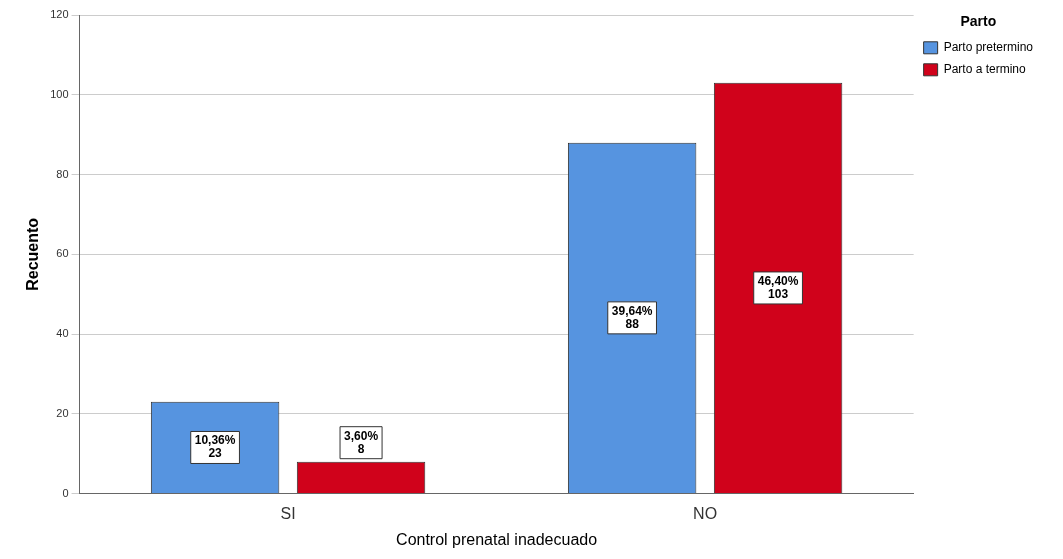  Describe the element at coordinates (288, 513) in the screenshot. I see `x-tick-label: SI` at that location.